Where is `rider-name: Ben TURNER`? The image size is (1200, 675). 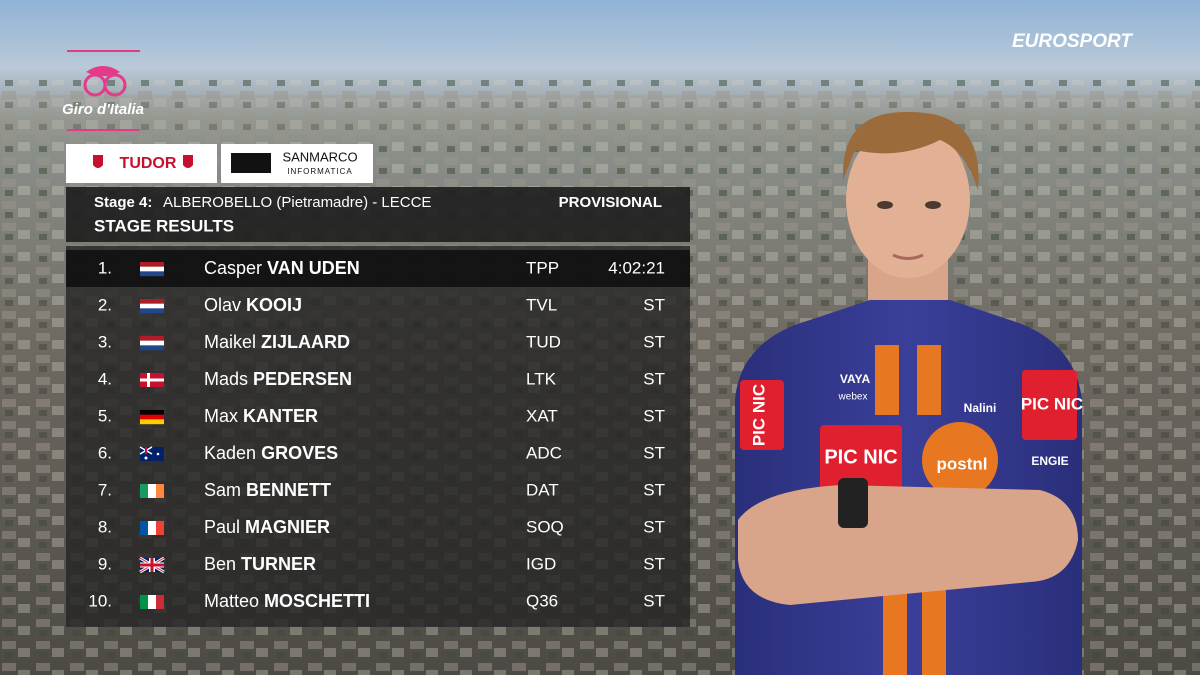 rider-name: Ben TURNER is located at coordinates (260, 564).